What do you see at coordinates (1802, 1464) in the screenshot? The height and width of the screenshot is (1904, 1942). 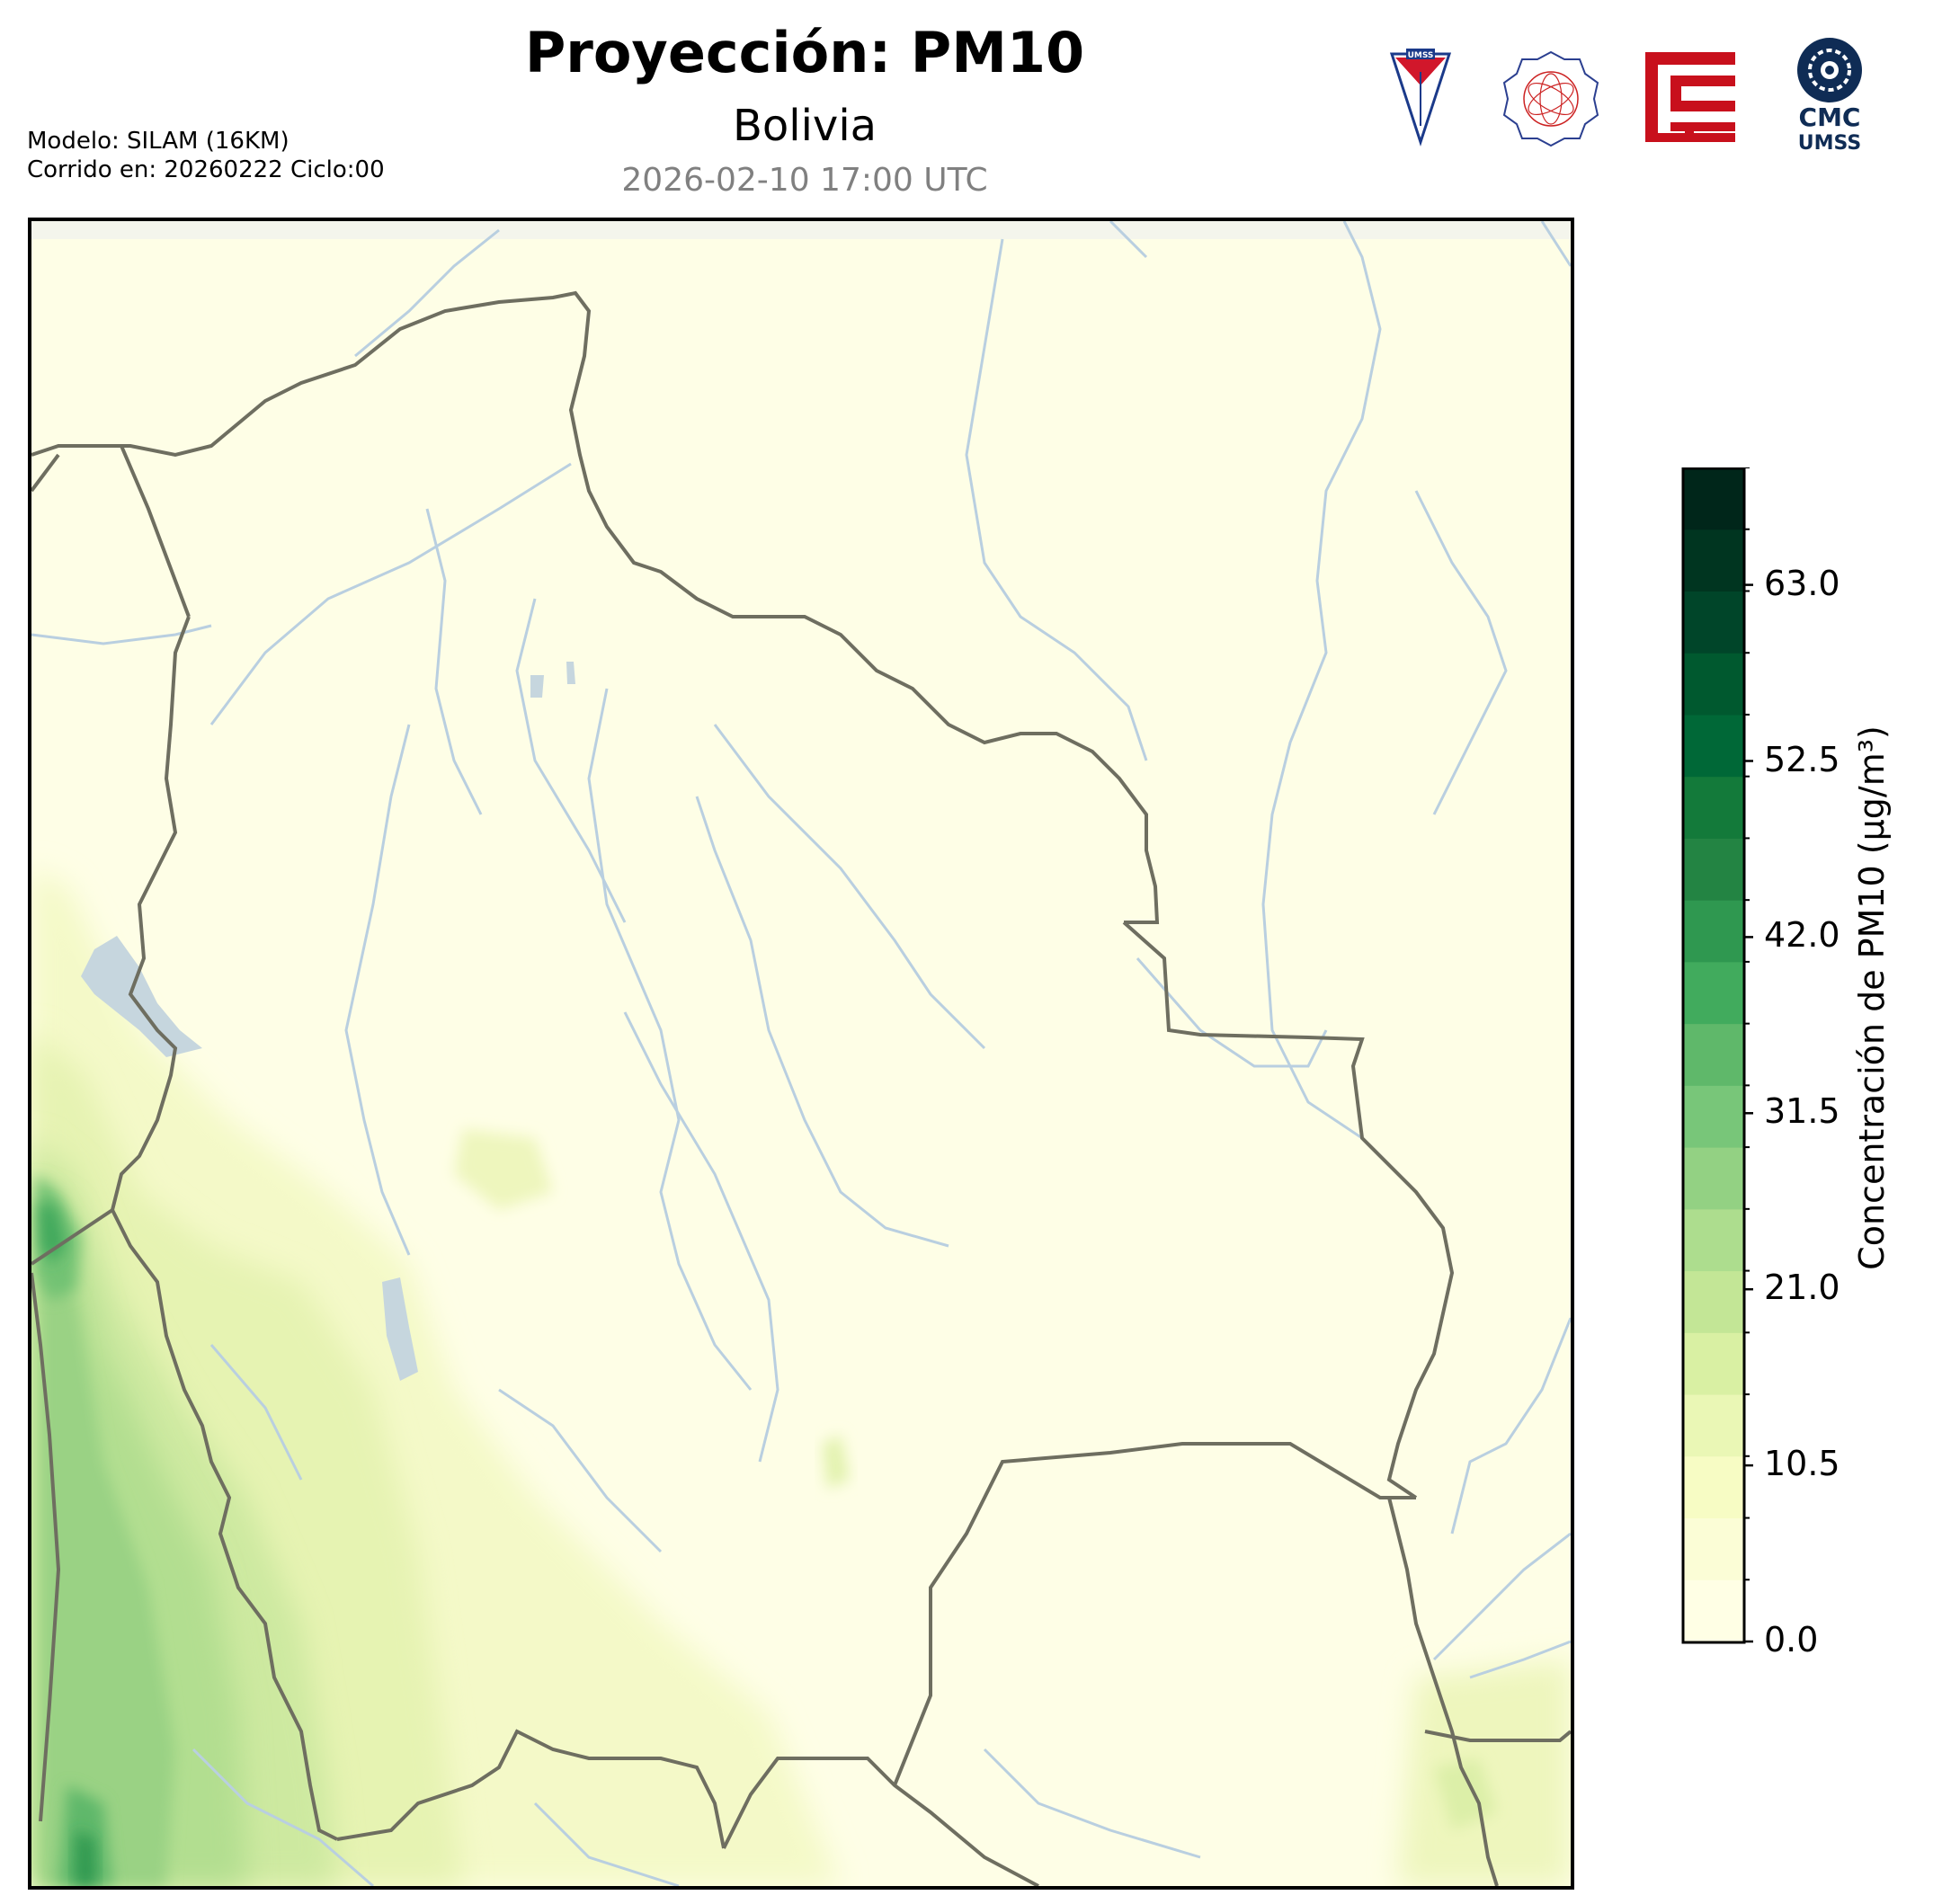 I see `colorbar-tick-label: 10.5` at bounding box center [1802, 1464].